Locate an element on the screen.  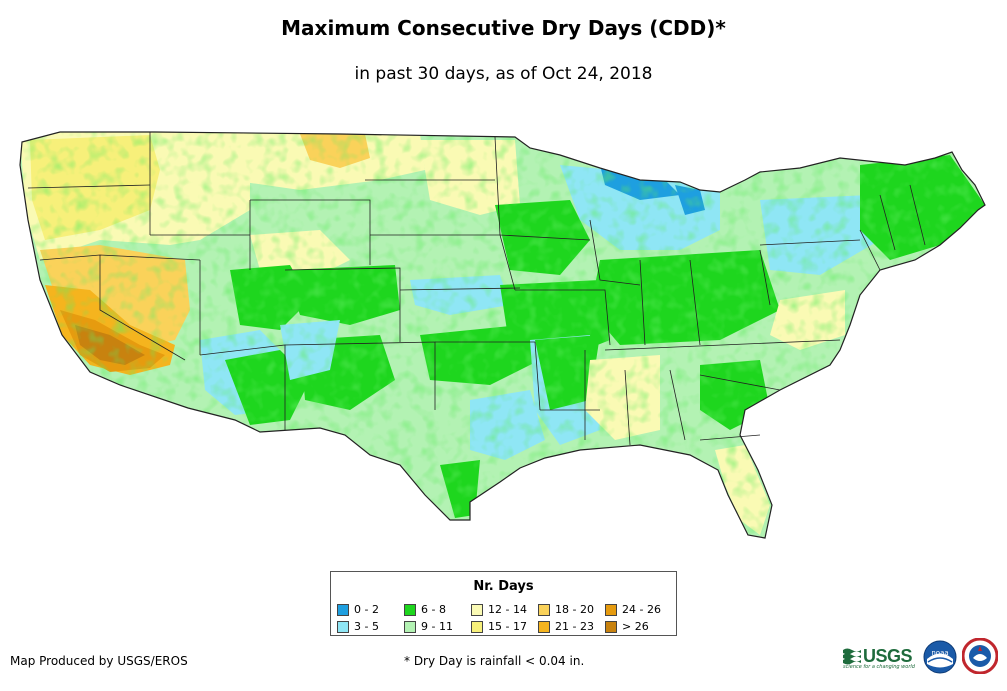
legend-item: 6 - 8 is located at coordinates (437, 609).